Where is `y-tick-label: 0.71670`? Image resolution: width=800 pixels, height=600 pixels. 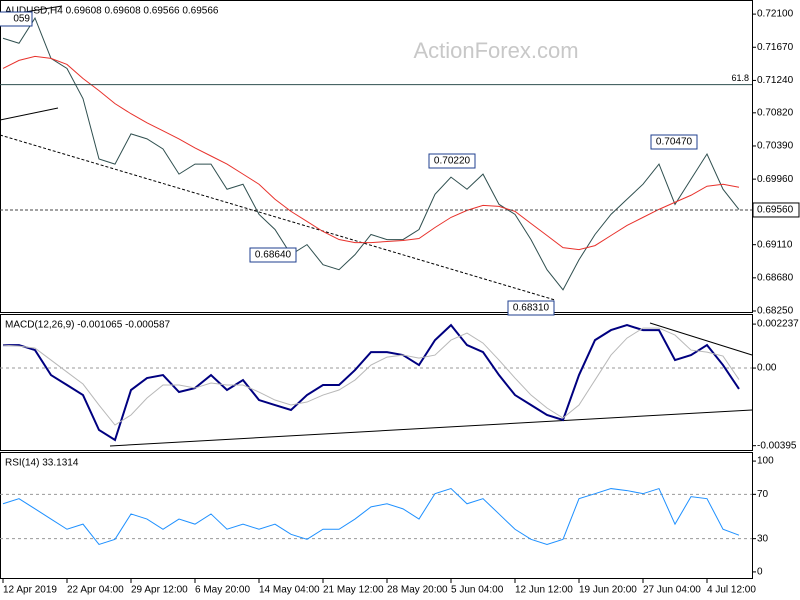
y-tick-label: 0.71670 is located at coordinates (775, 47).